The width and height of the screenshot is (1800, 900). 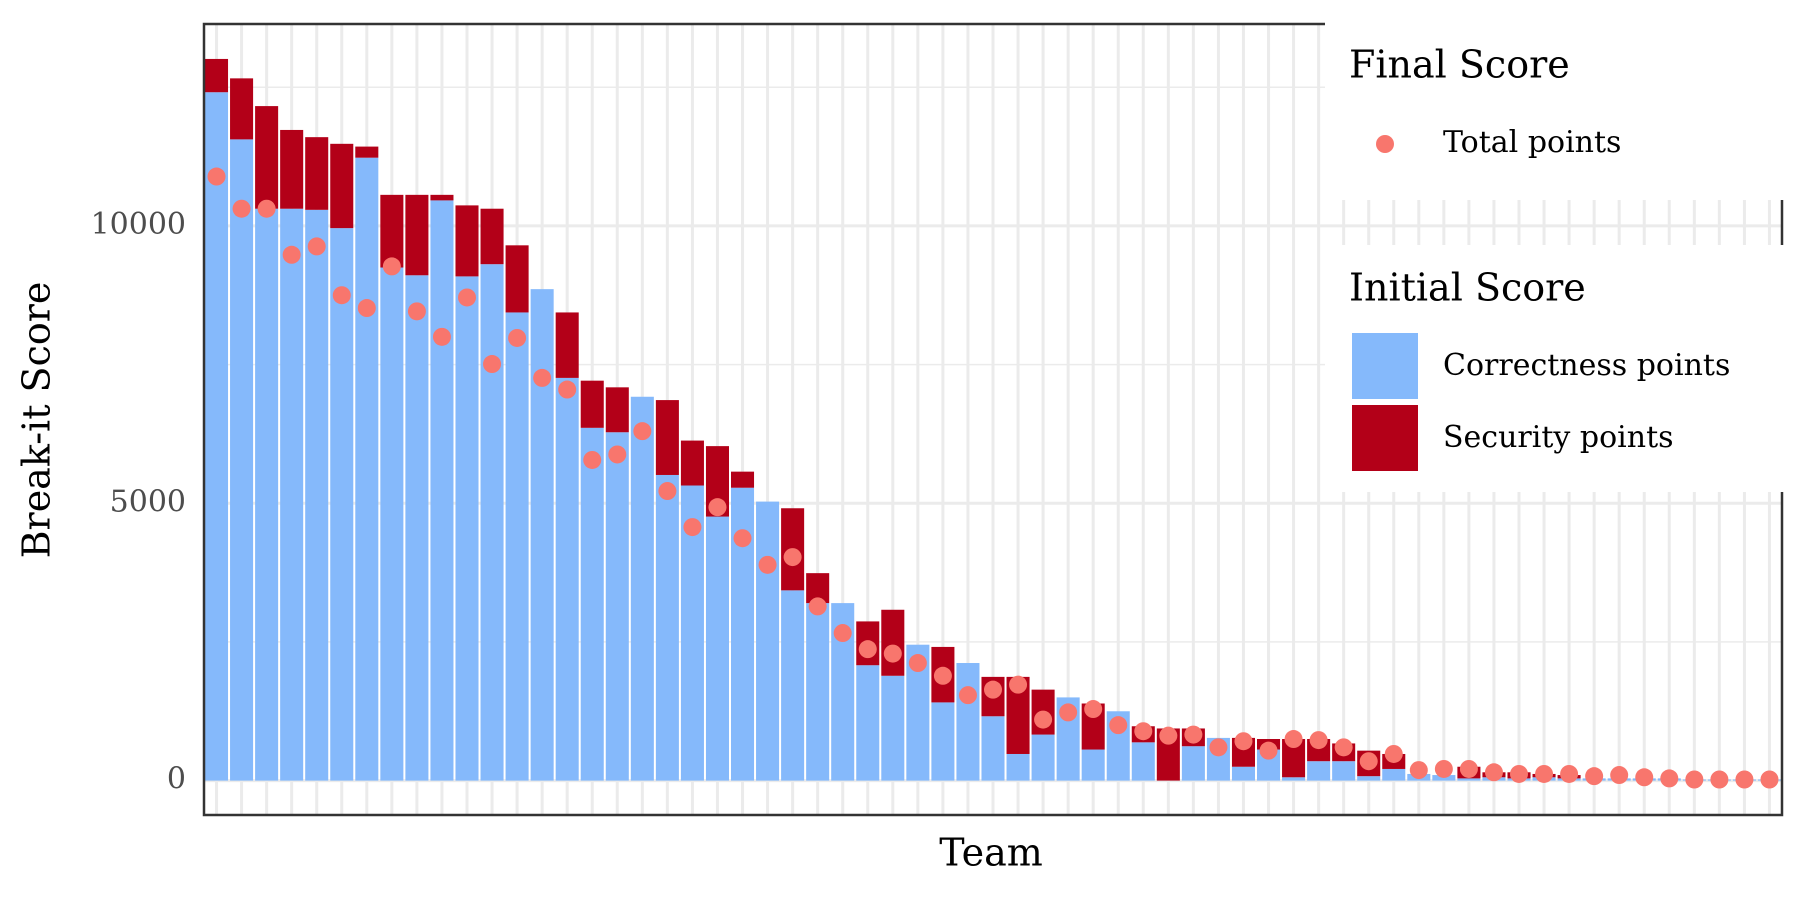 What do you see at coordinates (1459, 65) in the screenshot?
I see `legend-title: Final Score` at bounding box center [1459, 65].